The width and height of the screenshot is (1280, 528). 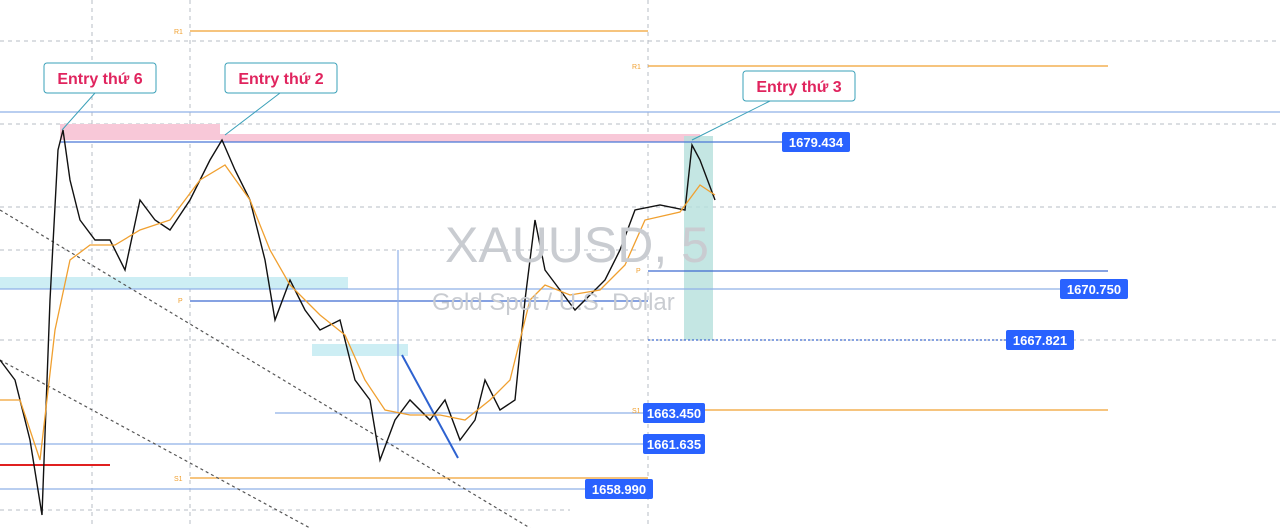 I want to click on price-label: 1658.990, so click(x=619, y=489).